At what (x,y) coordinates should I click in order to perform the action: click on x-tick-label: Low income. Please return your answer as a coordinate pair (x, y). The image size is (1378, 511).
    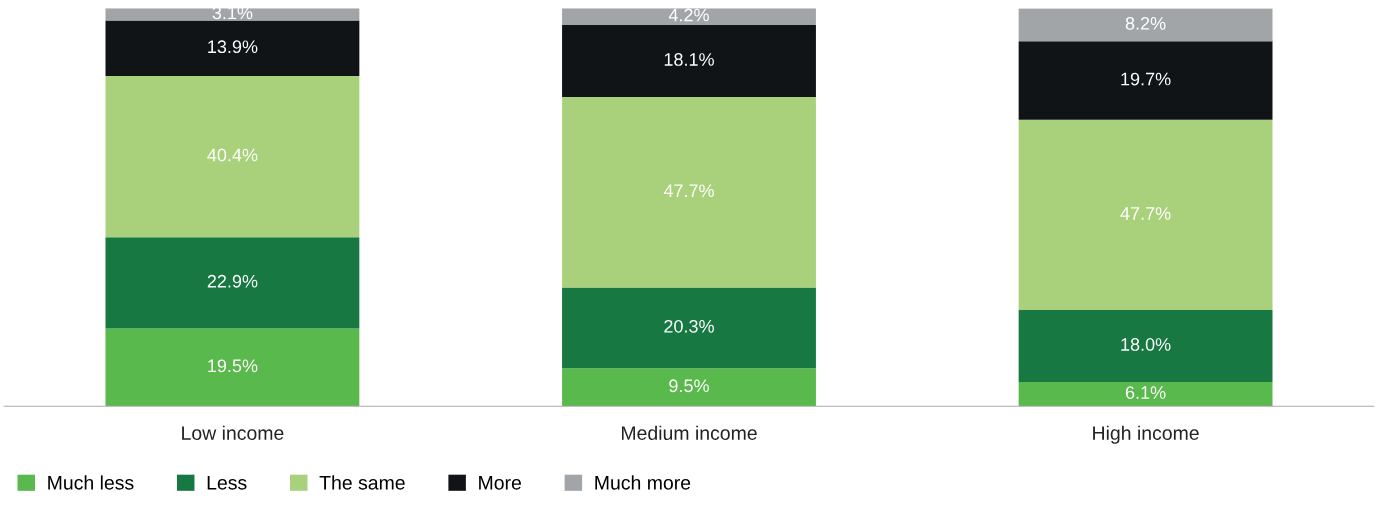
    Looking at the image, I should click on (233, 432).